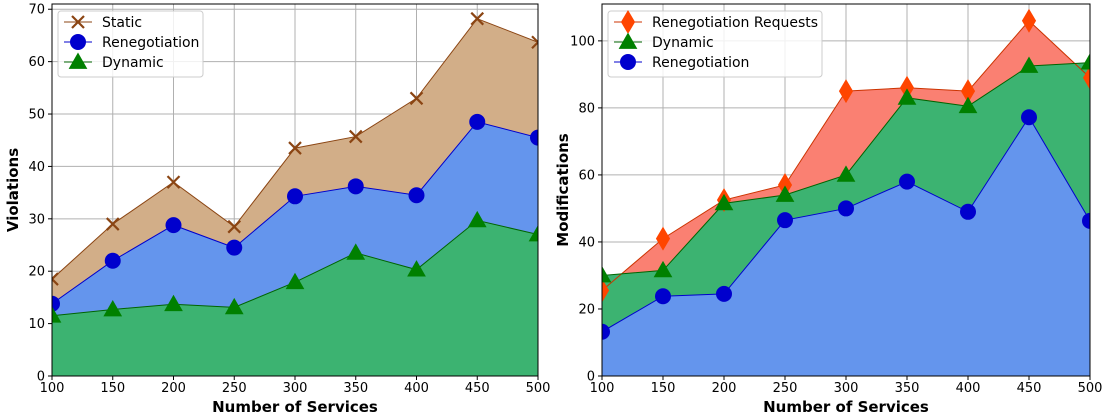  Describe the element at coordinates (628, 40) in the screenshot. I see `legend-marker-dynamic` at that location.